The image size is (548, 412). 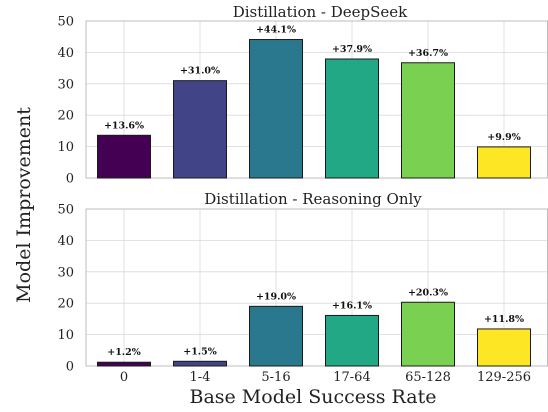 I want to click on data-label: +1.5%, so click(x=200, y=351).